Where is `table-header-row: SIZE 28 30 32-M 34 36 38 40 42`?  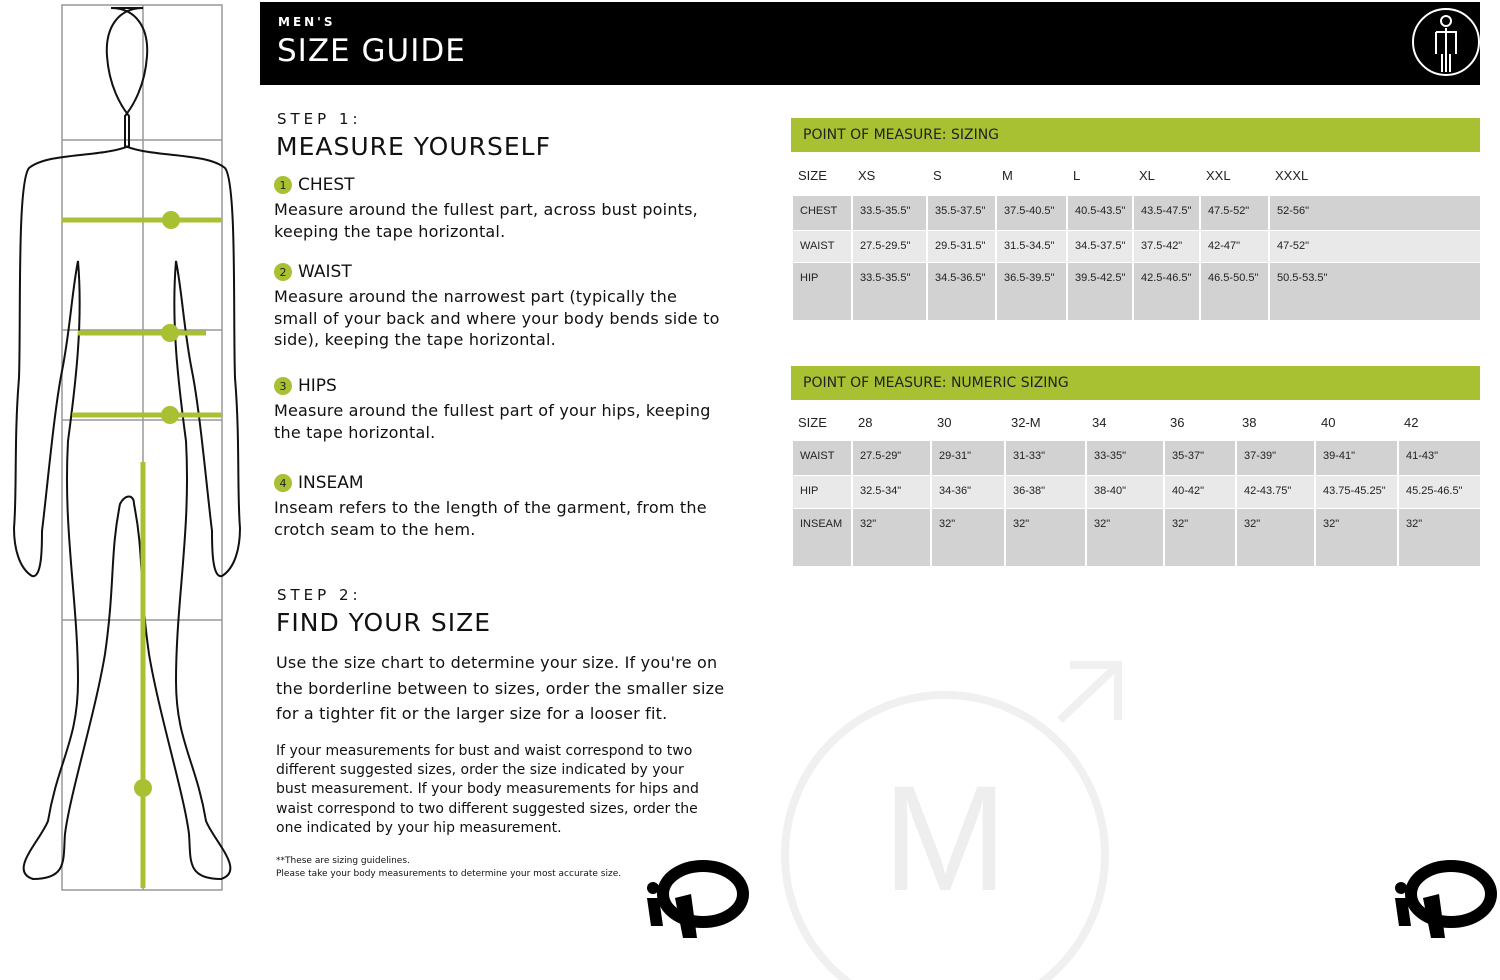 table-header-row: SIZE 28 30 32-M 34 36 38 40 42 is located at coordinates (1135, 422).